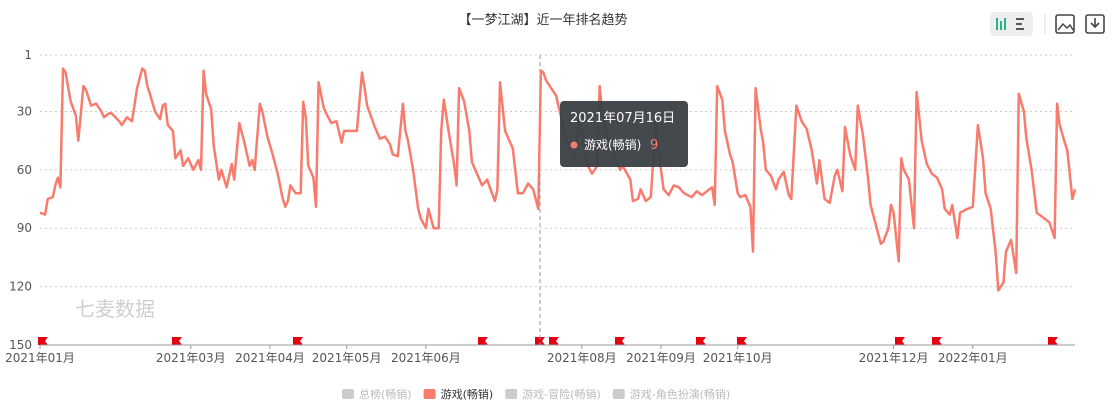  What do you see at coordinates (270, 358) in the screenshot?
I see `x-tick-label: 2021年04月` at bounding box center [270, 358].